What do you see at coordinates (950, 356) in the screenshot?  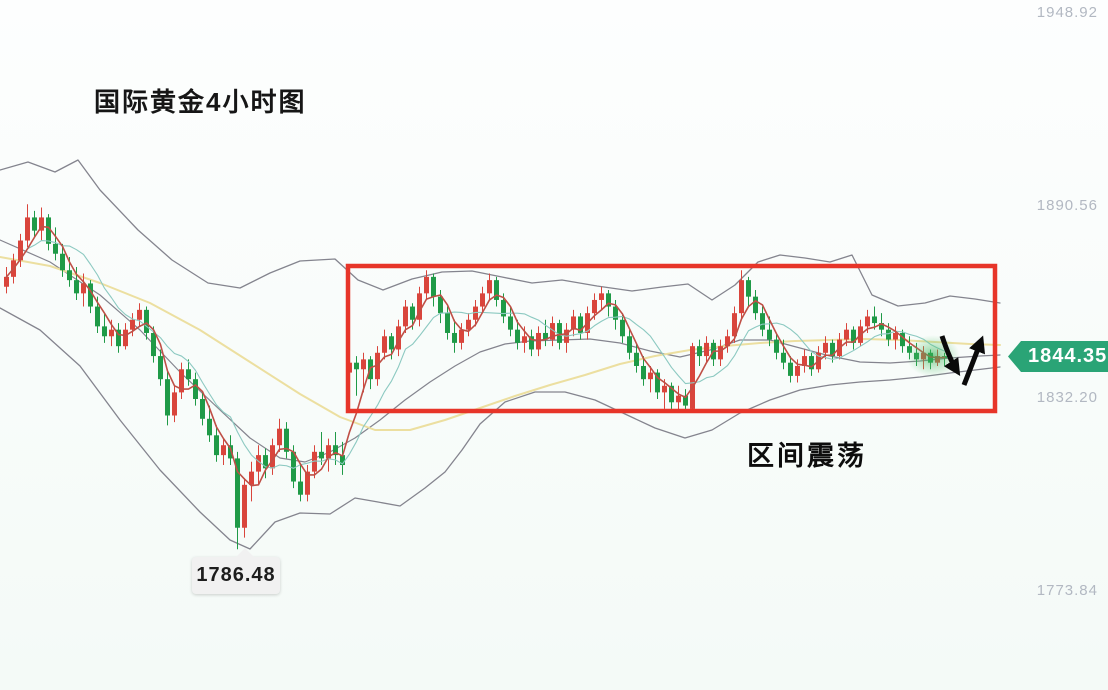 I see `arrow-annotation-down-right` at bounding box center [950, 356].